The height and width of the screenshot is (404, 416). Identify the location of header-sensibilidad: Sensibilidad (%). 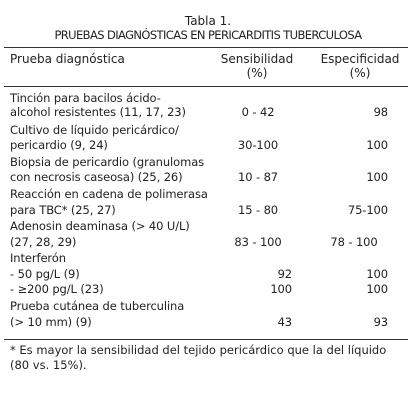
(257, 66).